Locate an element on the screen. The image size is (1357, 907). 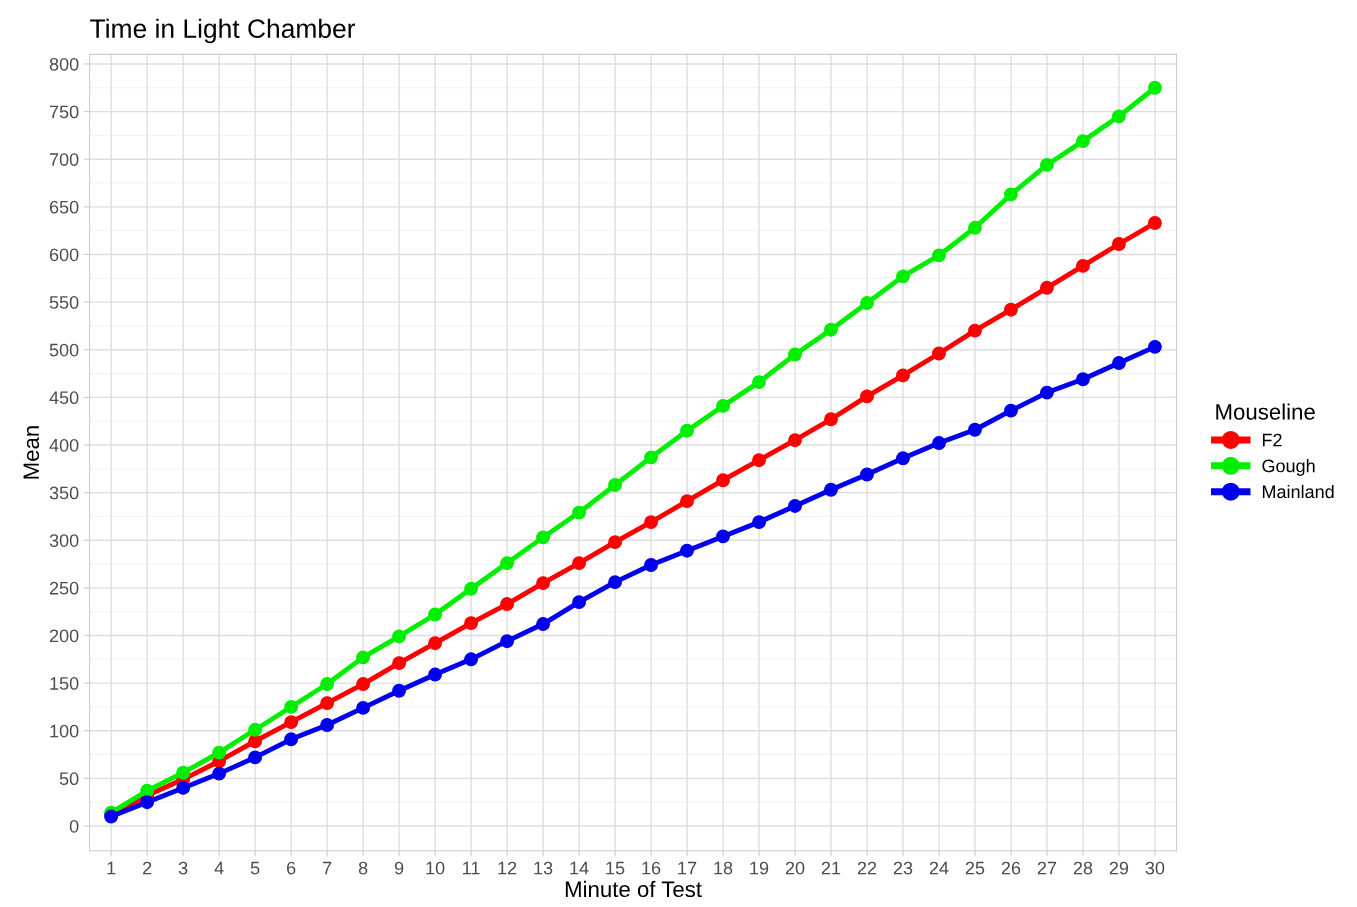
x-tick-label: 25 is located at coordinates (975, 868).